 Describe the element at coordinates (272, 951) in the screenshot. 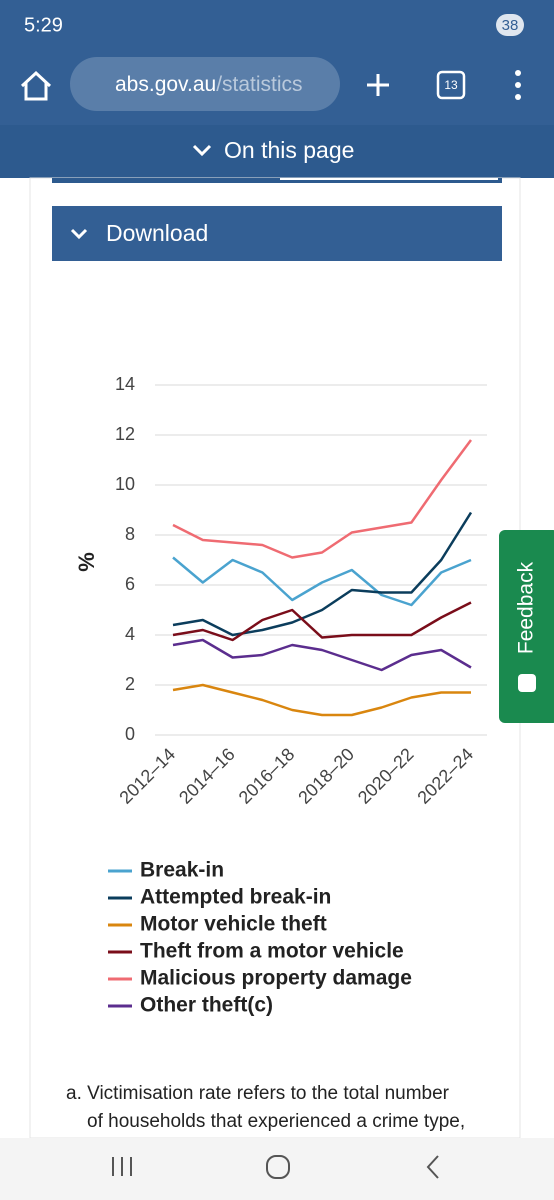

I see `legend-label: Theft from a motor vehicle` at that location.